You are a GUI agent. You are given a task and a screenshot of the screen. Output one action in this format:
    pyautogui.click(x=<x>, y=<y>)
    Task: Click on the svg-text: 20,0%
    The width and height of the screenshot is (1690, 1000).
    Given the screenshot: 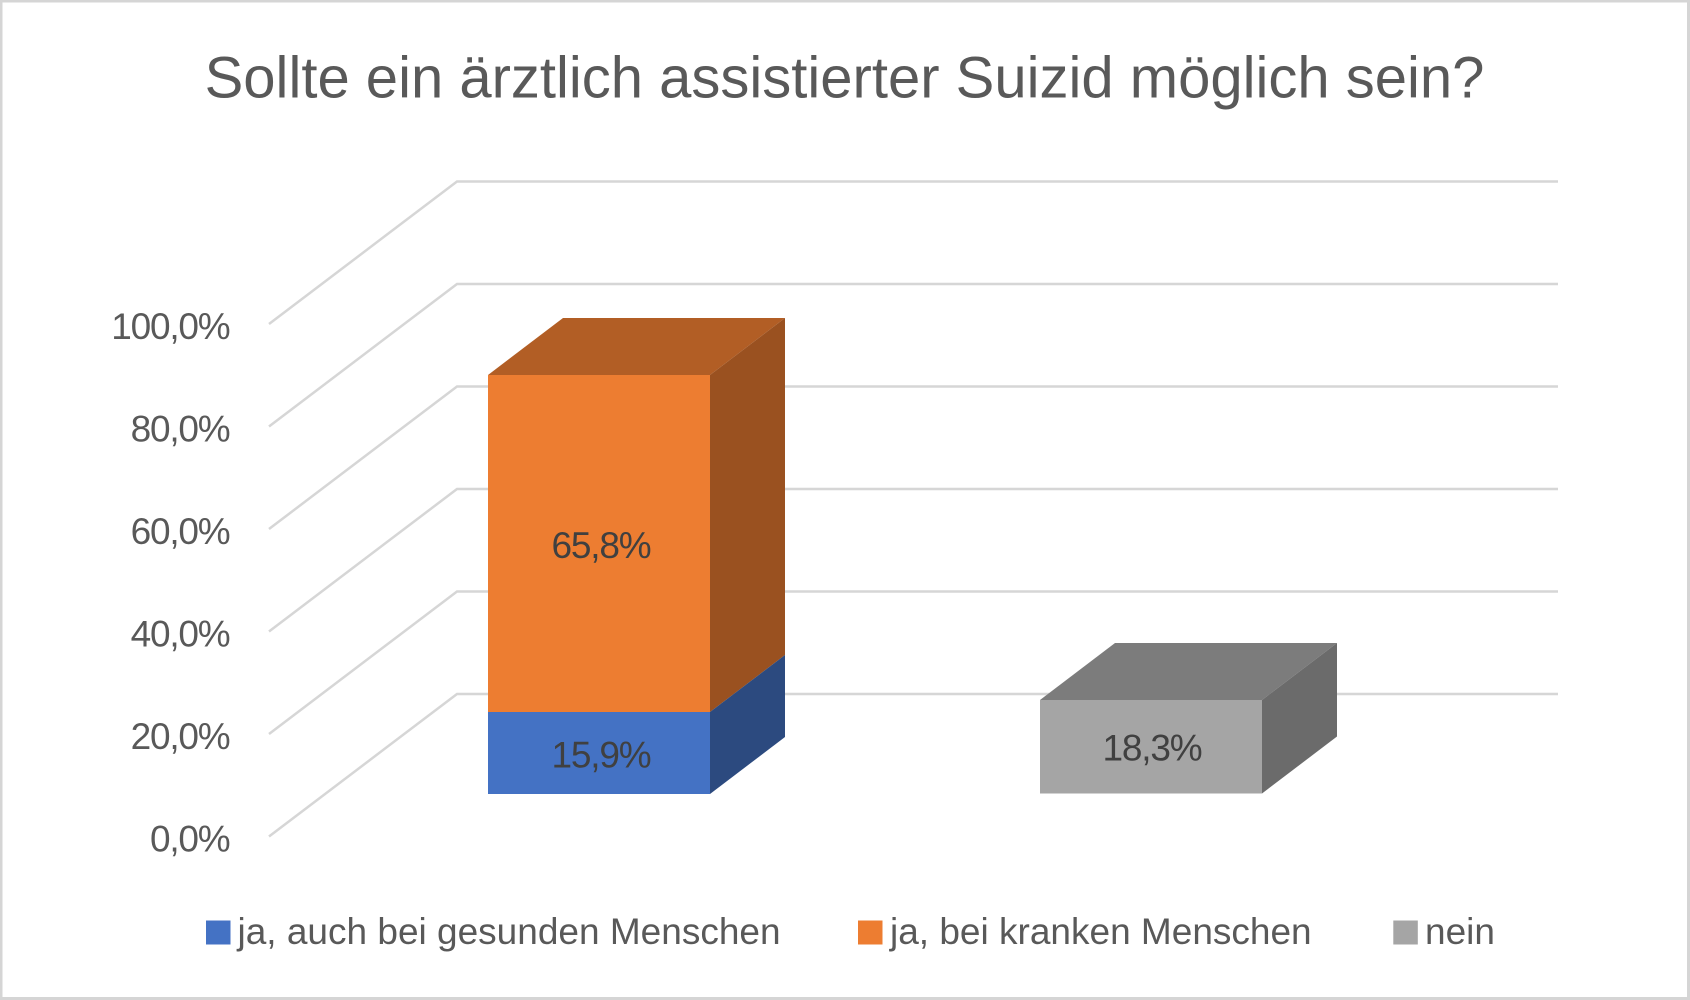 What is the action you would take?
    pyautogui.click(x=180, y=736)
    